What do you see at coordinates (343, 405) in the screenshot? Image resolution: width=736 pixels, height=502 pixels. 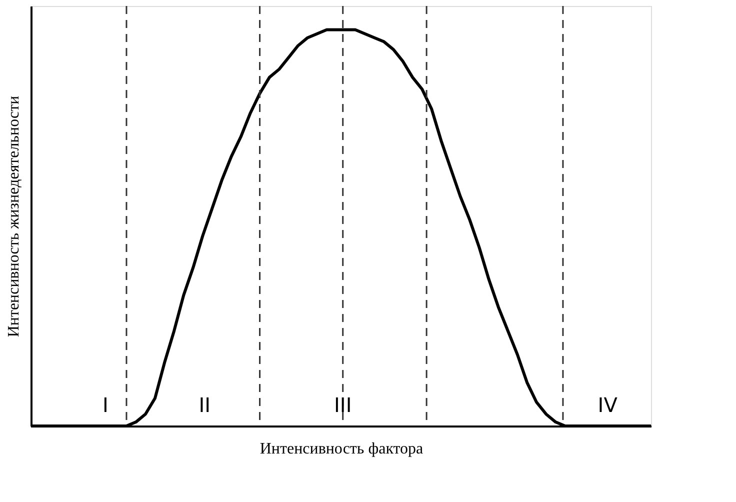 I see `annotation: III` at bounding box center [343, 405].